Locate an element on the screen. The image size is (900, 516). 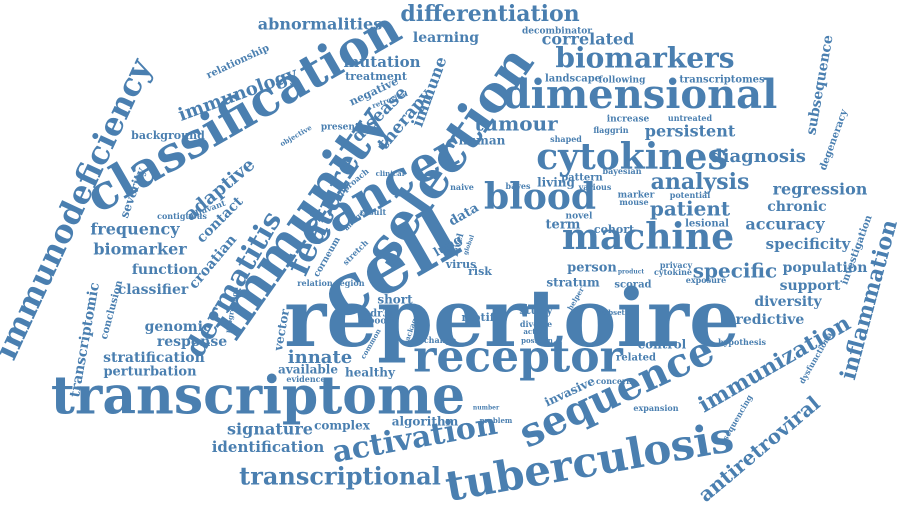
word-biomarker: biomarker is located at coordinates (140, 249).